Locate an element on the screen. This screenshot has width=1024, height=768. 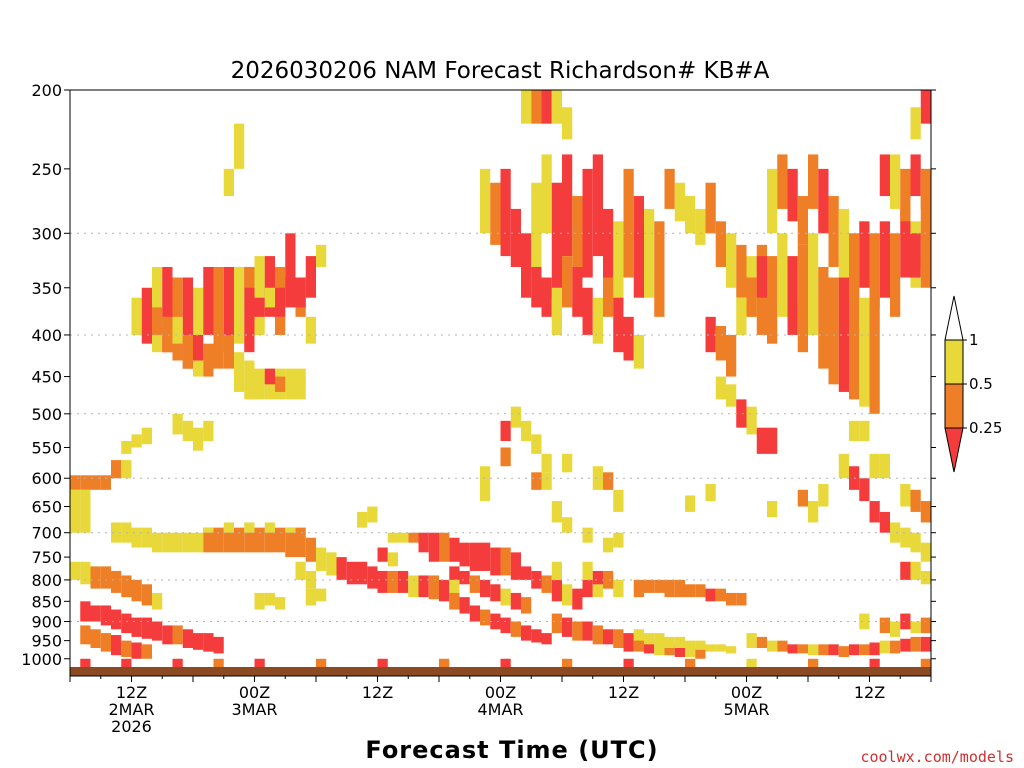
legend-swatch-orange is located at coordinates (954, 406).